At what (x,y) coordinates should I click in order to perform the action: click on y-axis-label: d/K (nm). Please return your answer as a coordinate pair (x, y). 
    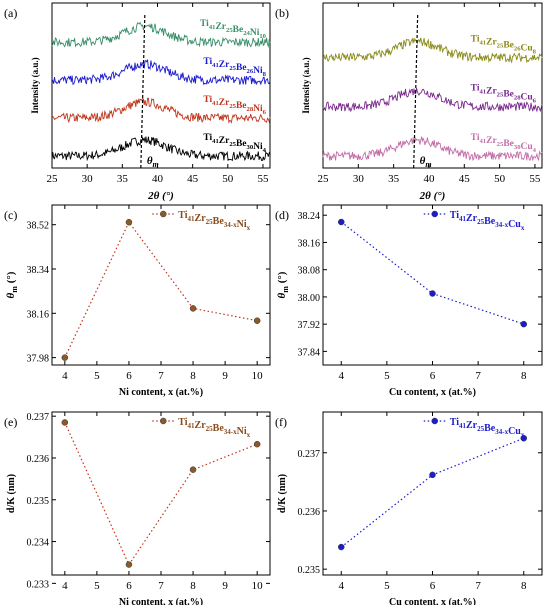
    Looking at the image, I should click on (11, 493).